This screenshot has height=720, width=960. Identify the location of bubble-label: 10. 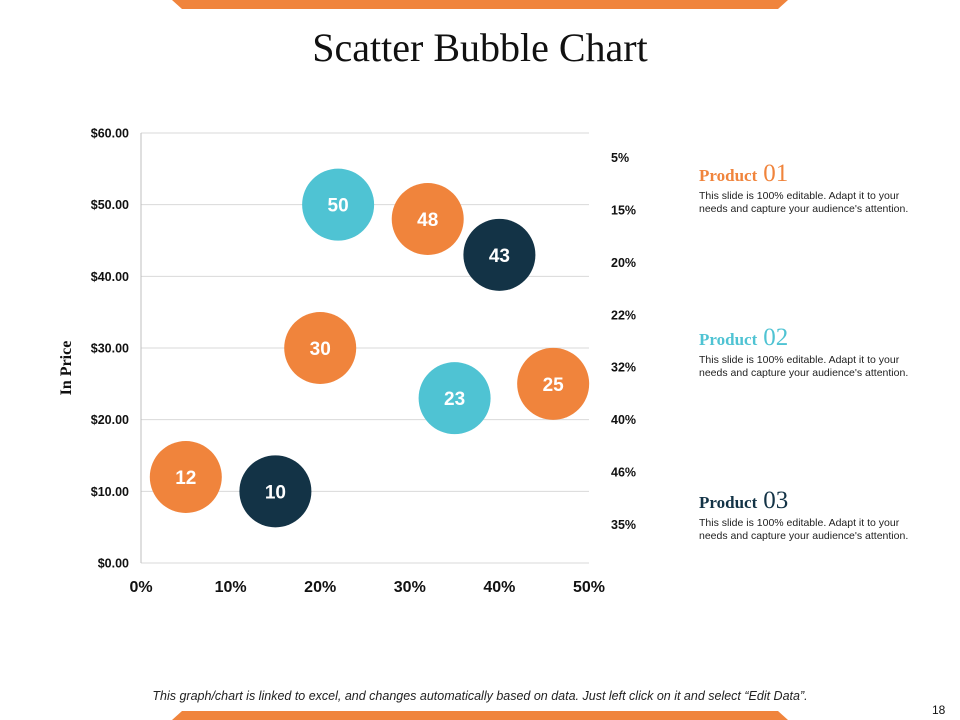
(275, 492).